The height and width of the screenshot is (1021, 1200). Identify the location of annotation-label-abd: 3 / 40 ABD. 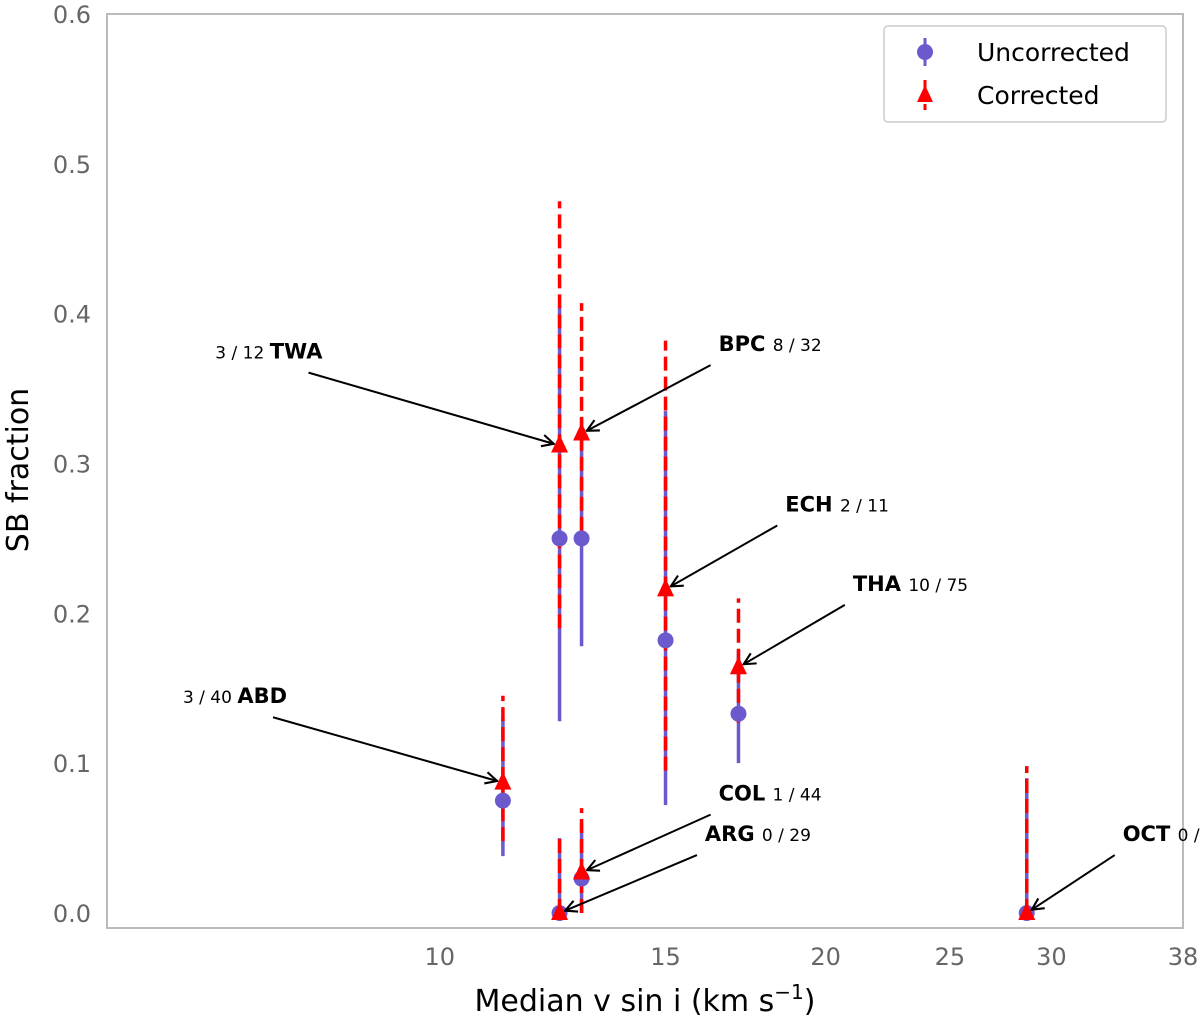
(235, 696).